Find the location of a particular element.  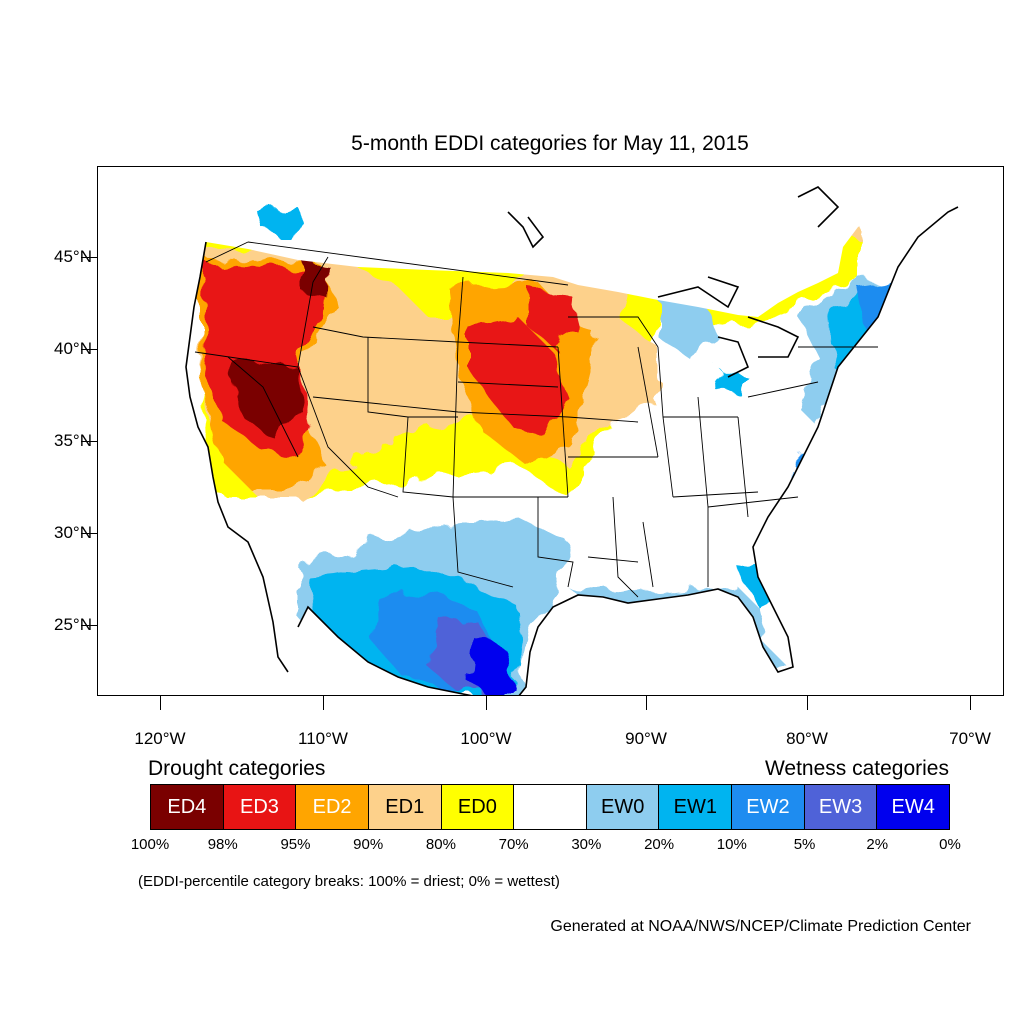

legend-swatch-label: EW3 is located at coordinates (840, 806).